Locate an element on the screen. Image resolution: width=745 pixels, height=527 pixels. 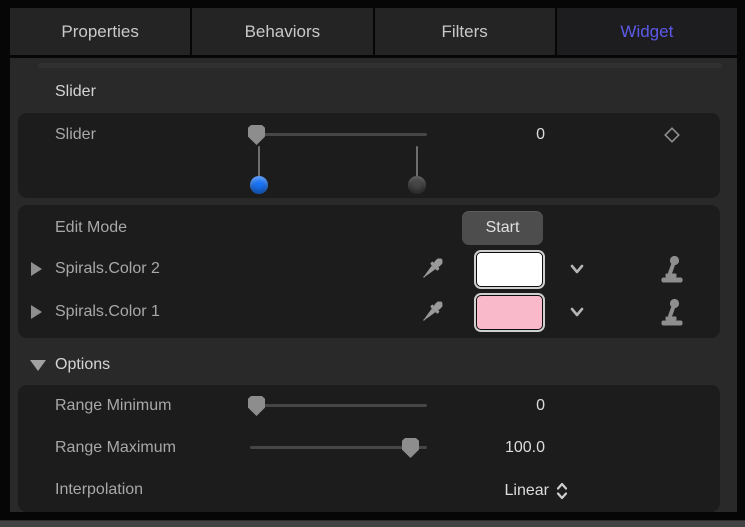
slider-row-label: Slider is located at coordinates (75, 134).